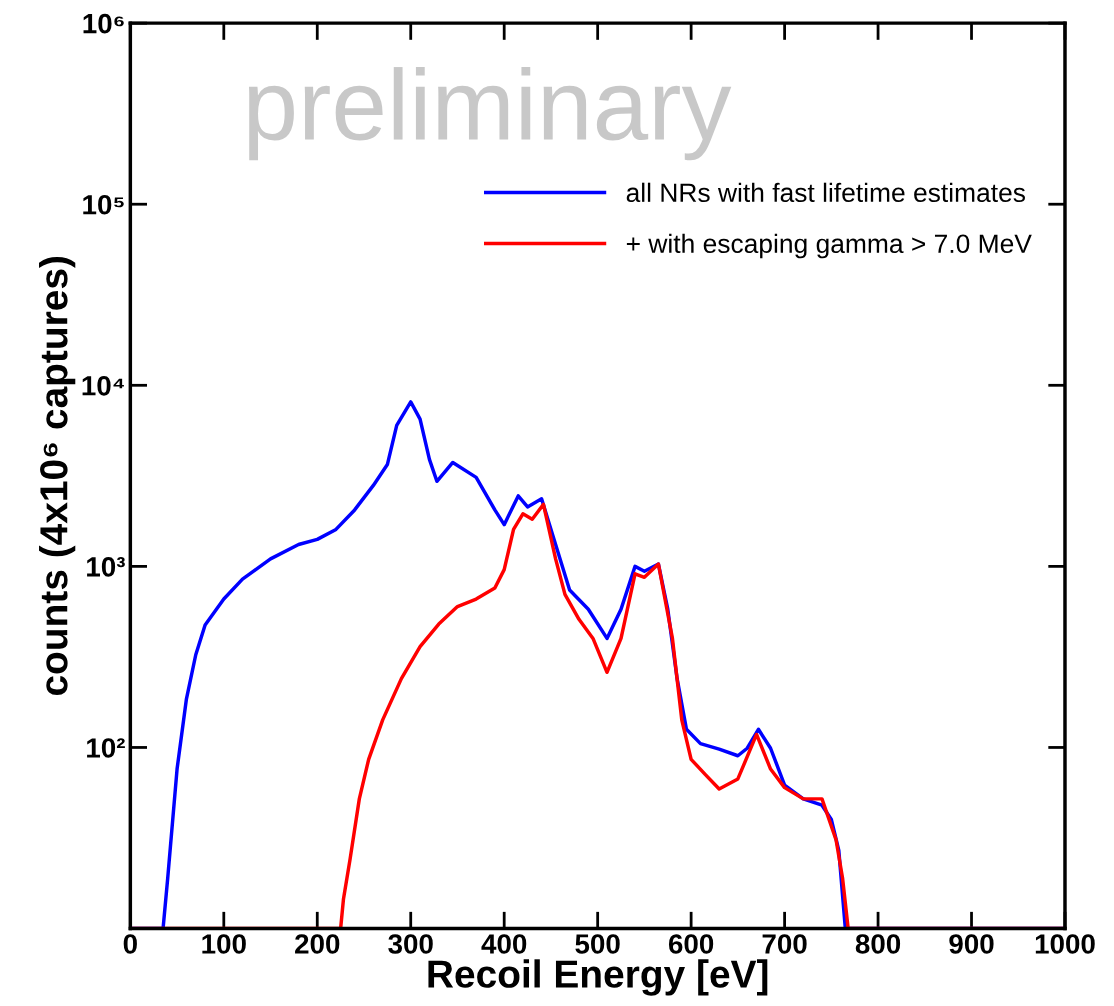  I want to click on y-tick-label: 10⁵, so click(103, 204).